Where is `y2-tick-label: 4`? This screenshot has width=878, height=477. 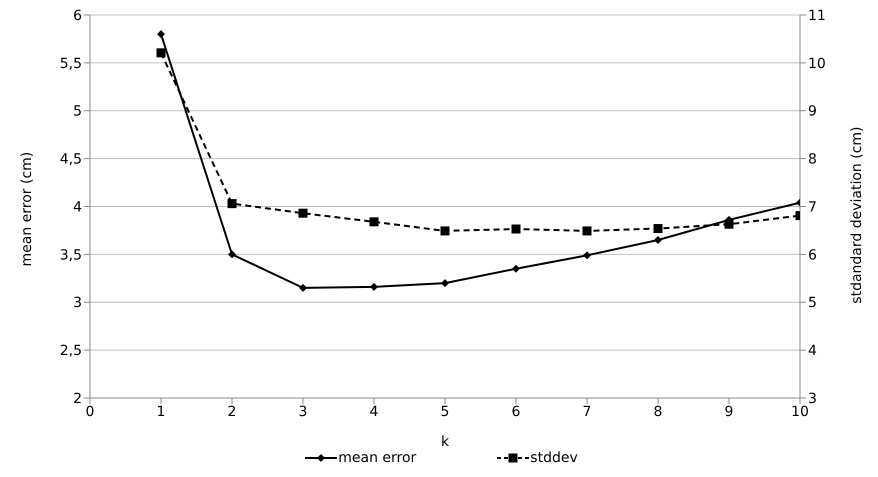 y2-tick-label: 4 is located at coordinates (812, 351).